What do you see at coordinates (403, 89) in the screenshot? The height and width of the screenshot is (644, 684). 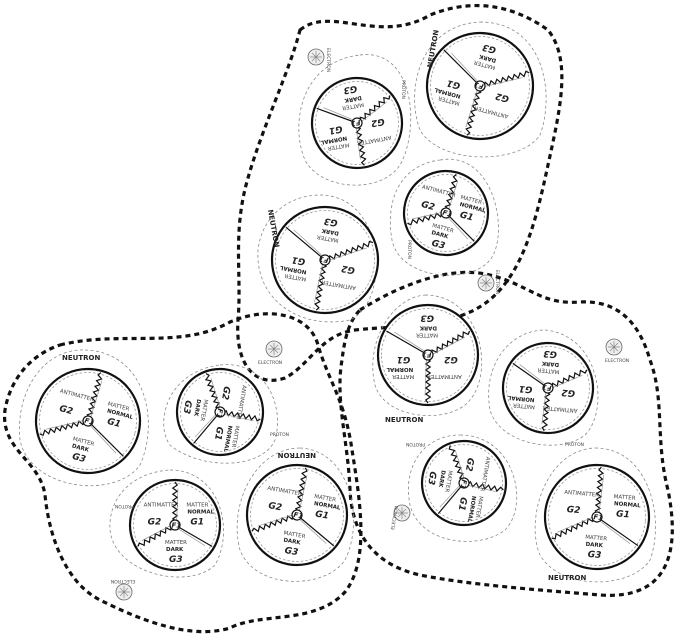 I see `proton-label: PROTON` at bounding box center [403, 89].